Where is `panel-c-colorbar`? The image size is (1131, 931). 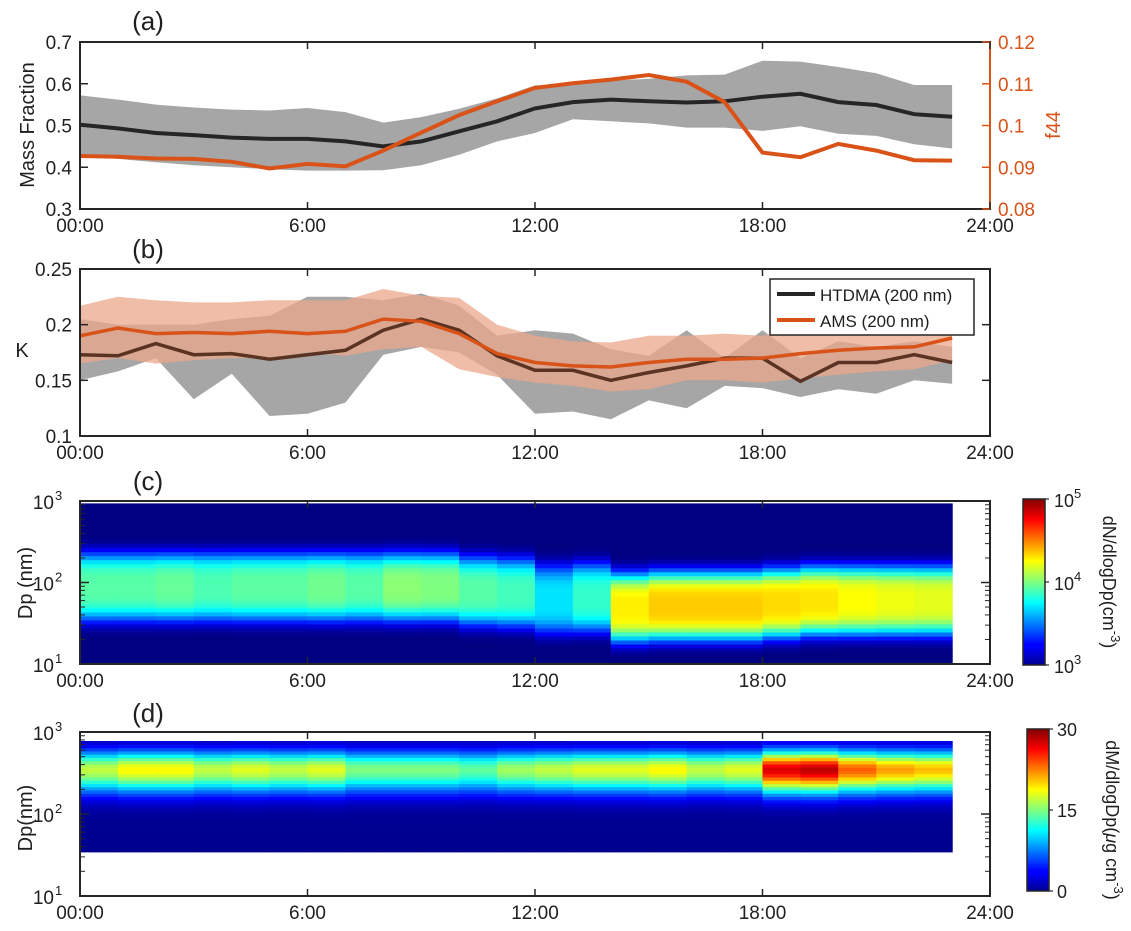
panel-c-colorbar is located at coordinates (1034, 582).